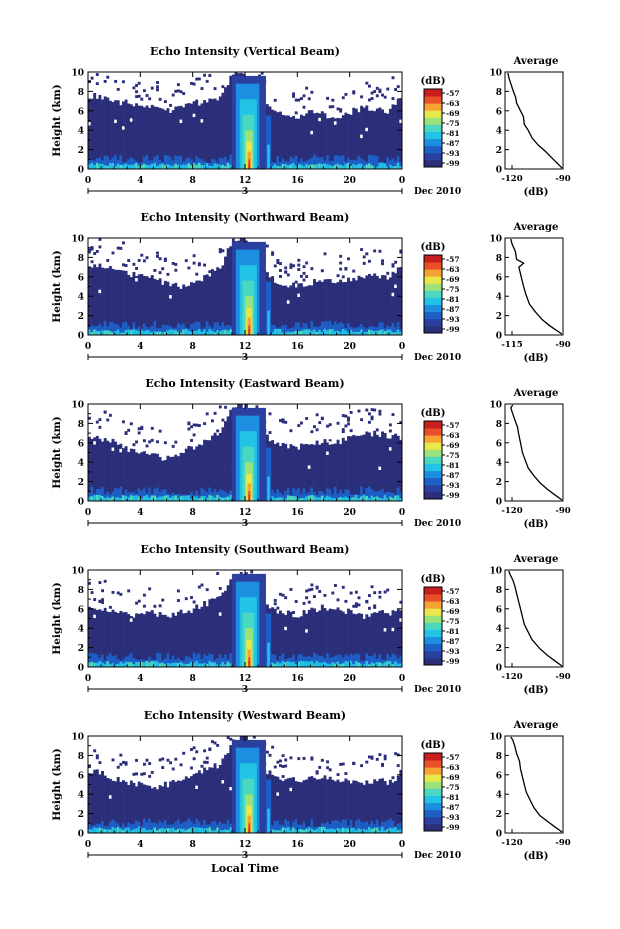 This screenshot has width=620, height=929. I want to click on colorbar-tick-label: -75, so click(453, 621).